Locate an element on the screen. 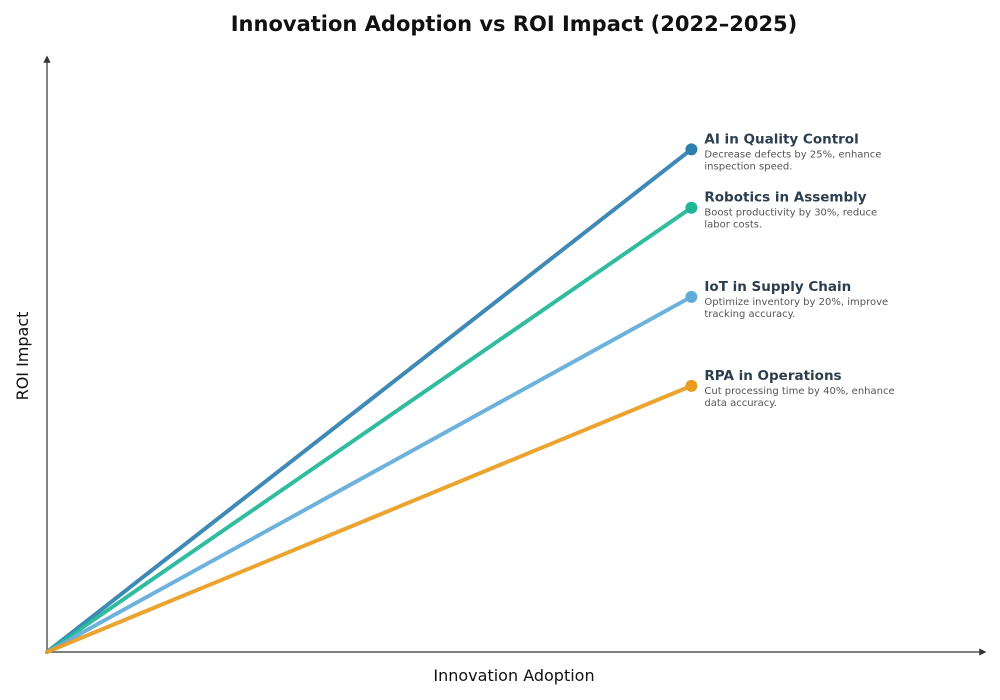 This screenshot has width=1000, height=700. series-label: AI in Quality Control is located at coordinates (781, 139).